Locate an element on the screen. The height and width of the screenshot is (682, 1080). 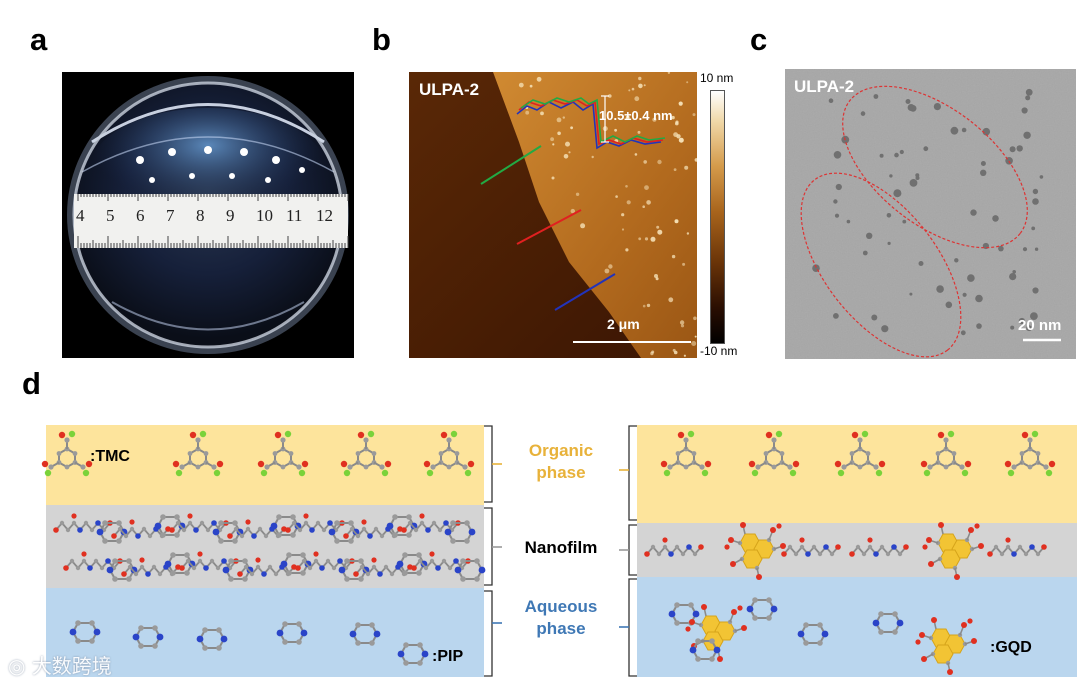
tem-image: ULPA-2 20 nm is located at coordinates (930, 214).